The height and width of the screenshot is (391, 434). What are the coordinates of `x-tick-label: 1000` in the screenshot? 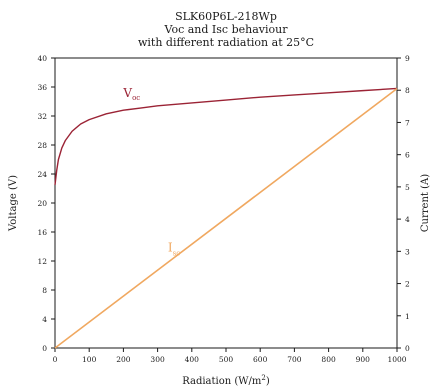 It's located at (396, 359).